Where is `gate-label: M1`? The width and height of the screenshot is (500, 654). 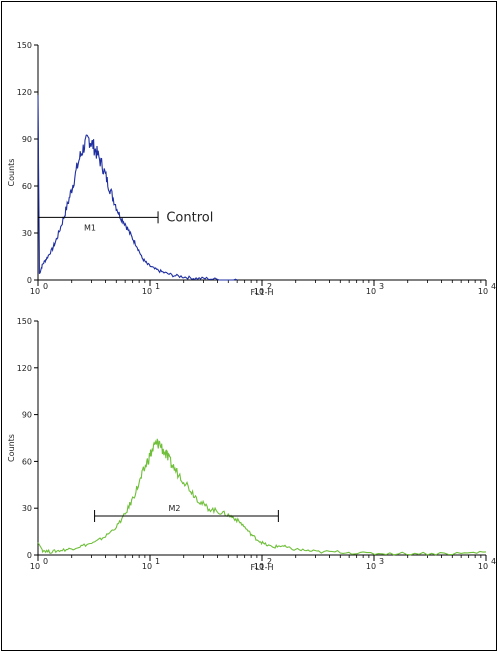 gate-label: M1 is located at coordinates (90, 227).